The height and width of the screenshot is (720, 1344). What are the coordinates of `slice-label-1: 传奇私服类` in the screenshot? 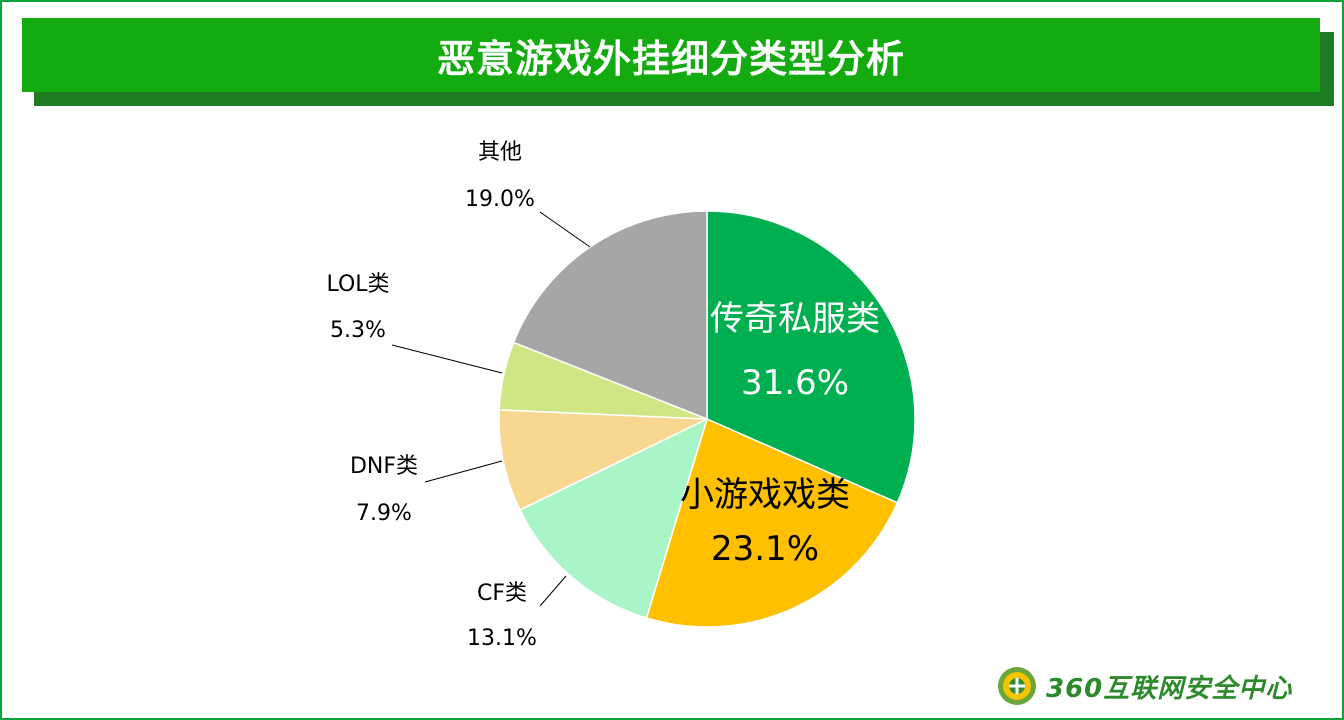 It's located at (795, 319).